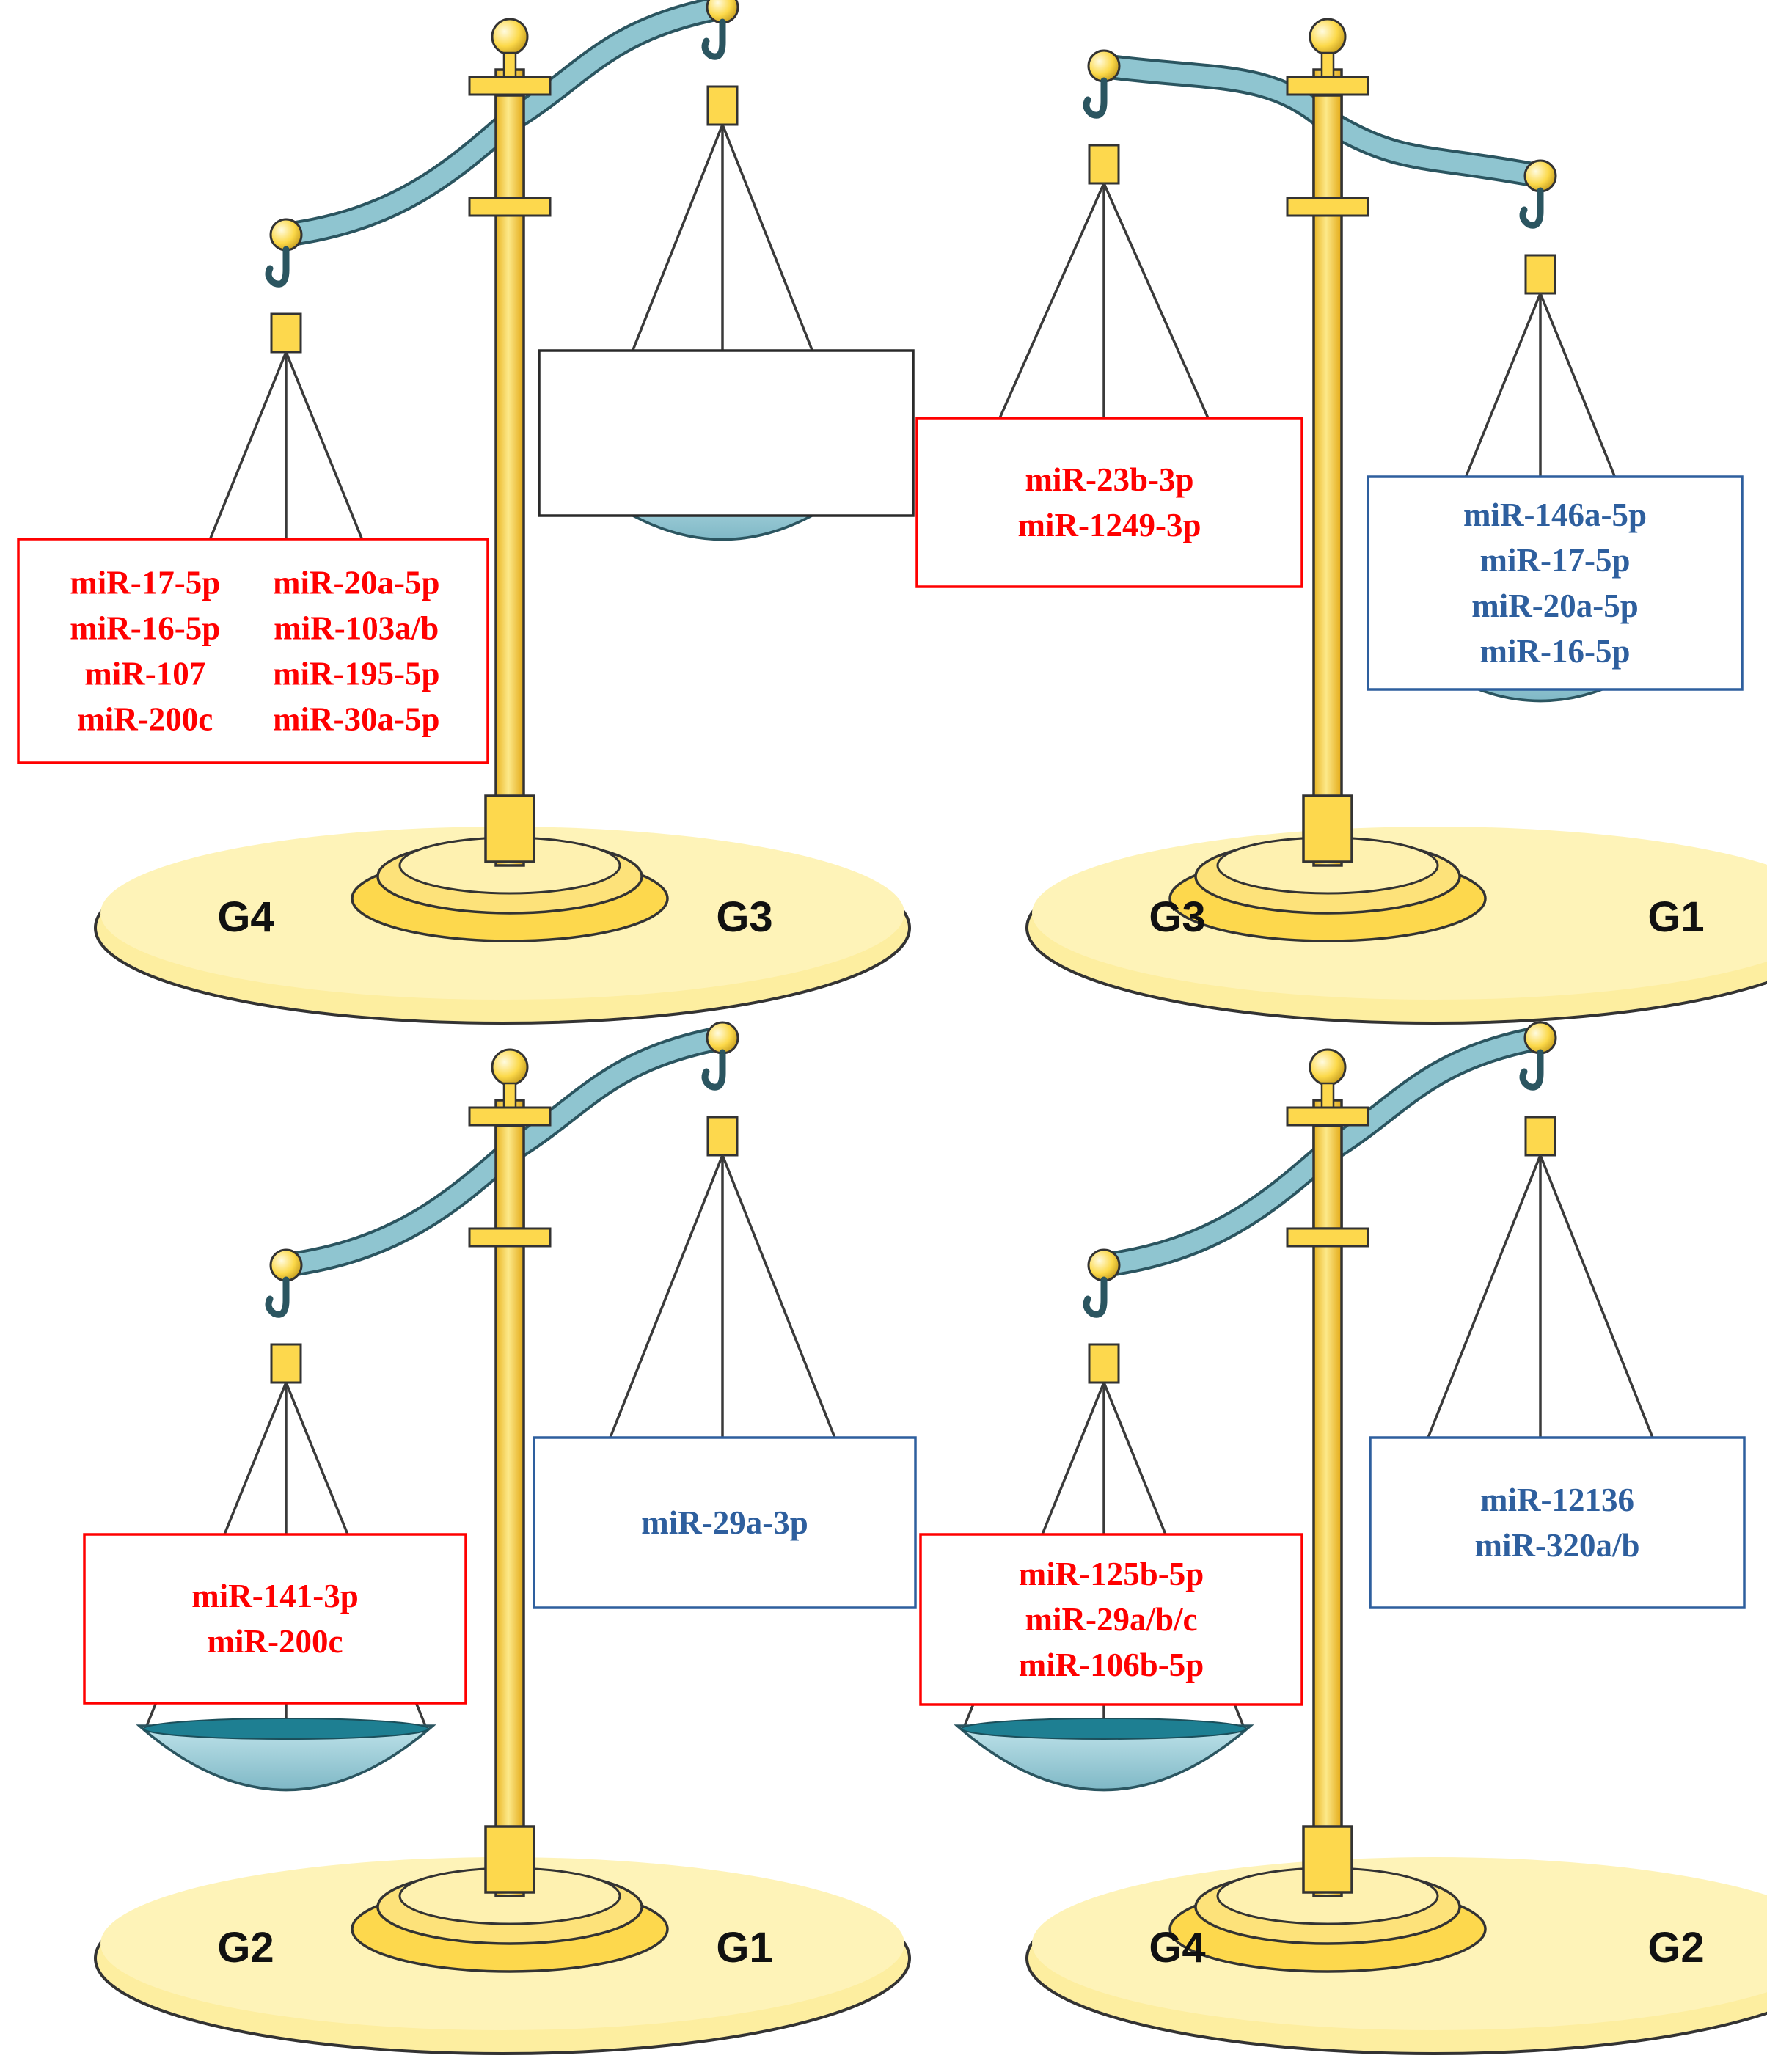 This screenshot has width=1767, height=2072. What do you see at coordinates (1109, 502) in the screenshot?
I see `mirna-box-left: miR-23b-3p miR-1249-3p` at bounding box center [1109, 502].